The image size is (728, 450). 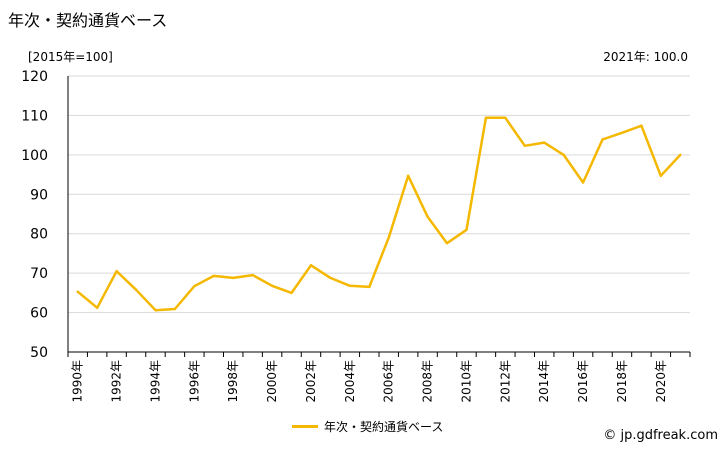 I want to click on x-tick-label: 2000年, so click(x=272, y=381).